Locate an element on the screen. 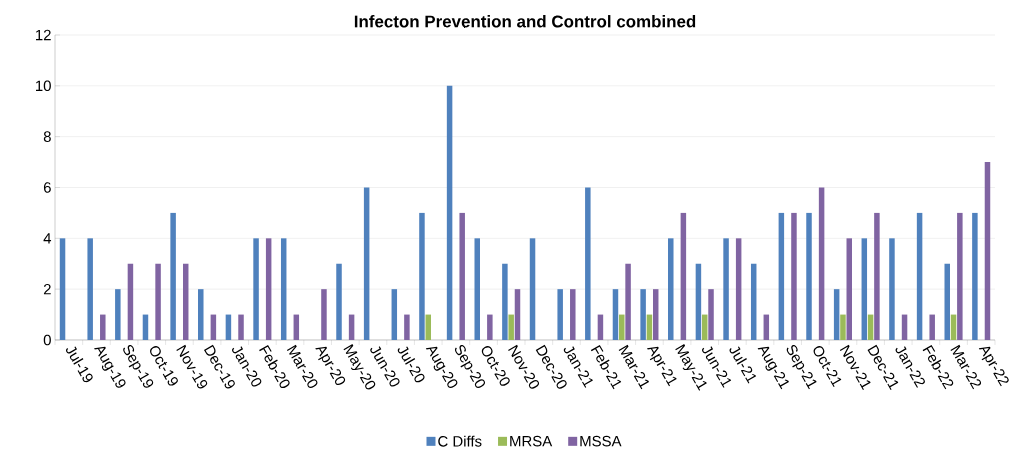  legend-label: MRSA is located at coordinates (531, 441).